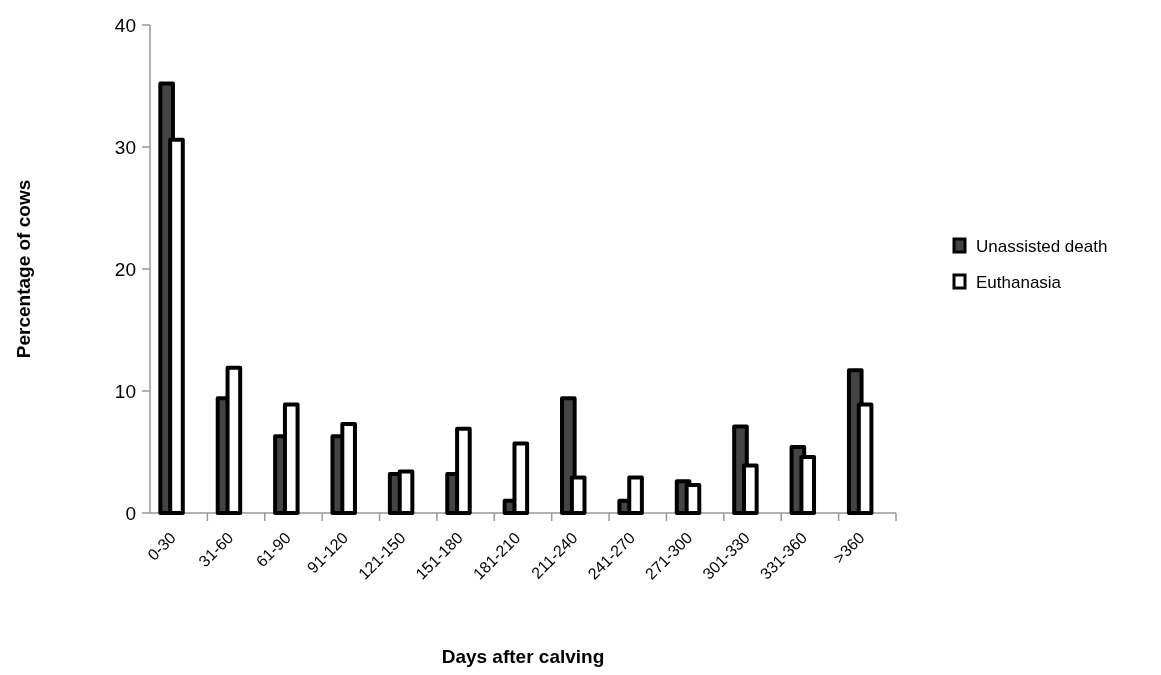 This screenshot has height=675, width=1161. What do you see at coordinates (125, 25) in the screenshot?
I see `y-tick-label: 40` at bounding box center [125, 25].